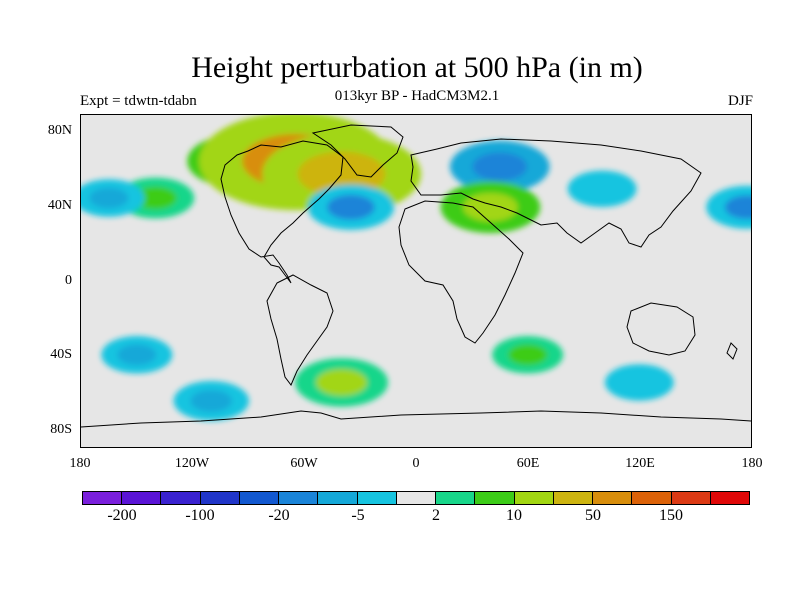 The height and width of the screenshot is (600, 800). Describe the element at coordinates (740, 101) in the screenshot. I see `season-label: DJF` at that location.